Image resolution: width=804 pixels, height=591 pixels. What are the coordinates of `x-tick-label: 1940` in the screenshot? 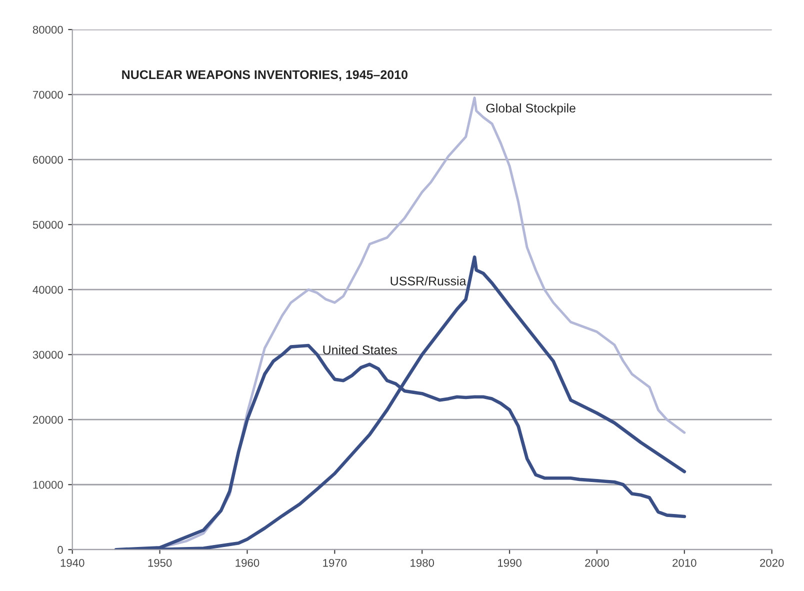 It's located at (72, 562).